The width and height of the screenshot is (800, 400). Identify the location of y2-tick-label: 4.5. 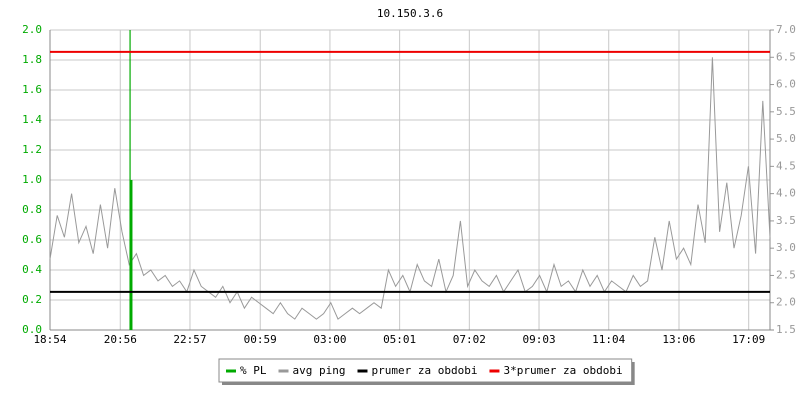
(786, 165).